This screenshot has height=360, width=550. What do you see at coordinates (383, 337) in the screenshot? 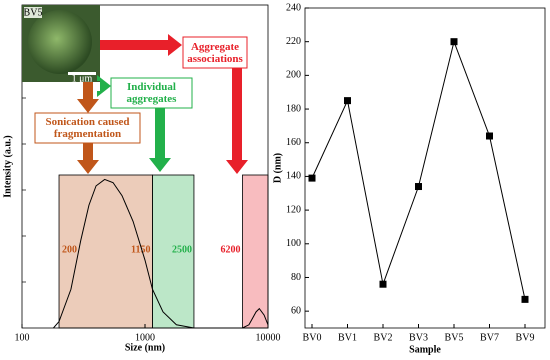
I see `x-tick-label: BV2` at bounding box center [383, 337].